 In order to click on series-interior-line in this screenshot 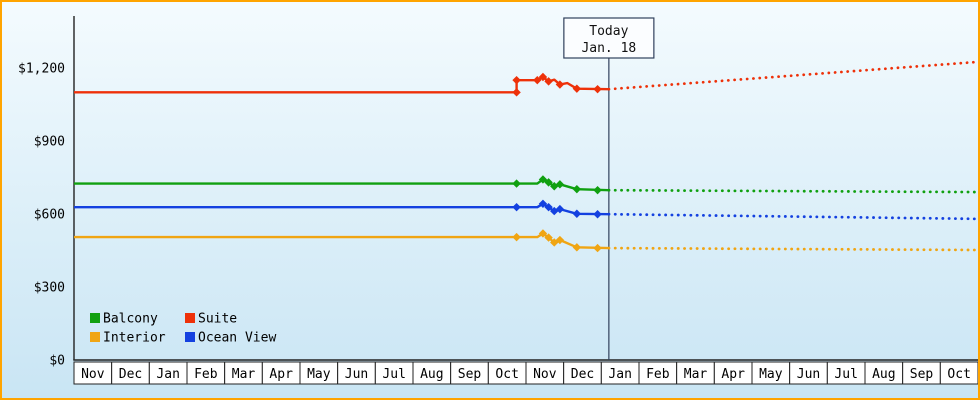, I will do `click(341, 241)`.